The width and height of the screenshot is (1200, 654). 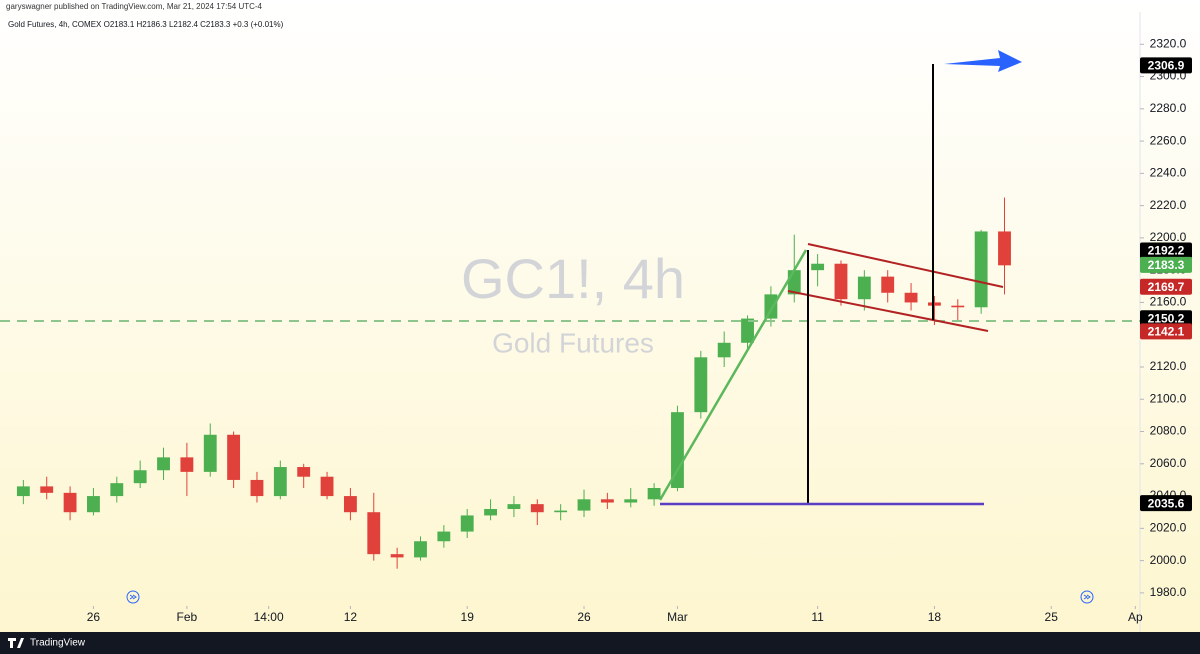 I want to click on price-label: 2169.7, so click(x=1166, y=287).